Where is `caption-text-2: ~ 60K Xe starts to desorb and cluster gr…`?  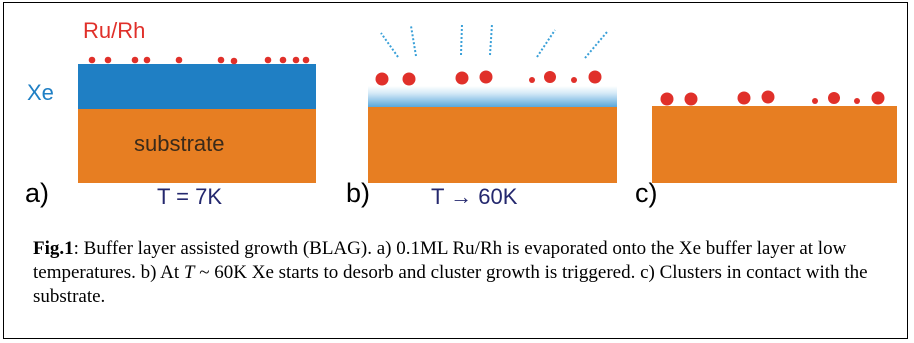 caption-text-2: ~ 60K Xe starts to desorb and cluster gr… is located at coordinates (450, 284).